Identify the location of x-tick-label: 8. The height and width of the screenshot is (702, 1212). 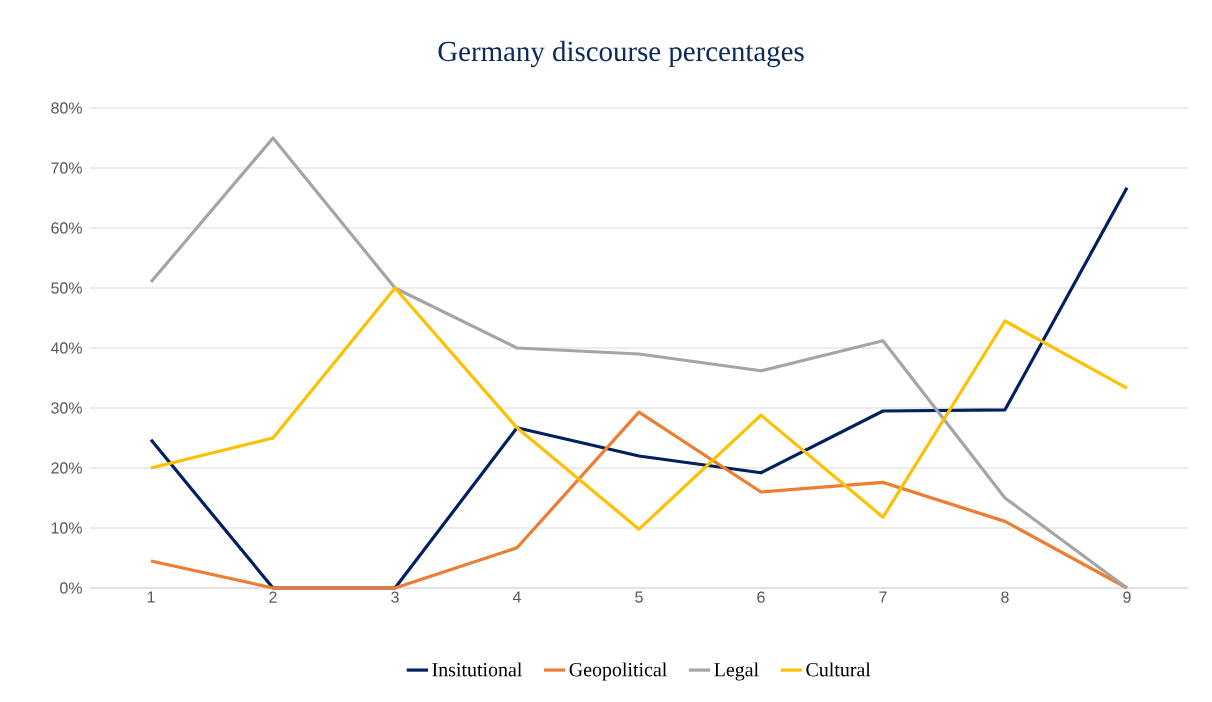
(1005, 597).